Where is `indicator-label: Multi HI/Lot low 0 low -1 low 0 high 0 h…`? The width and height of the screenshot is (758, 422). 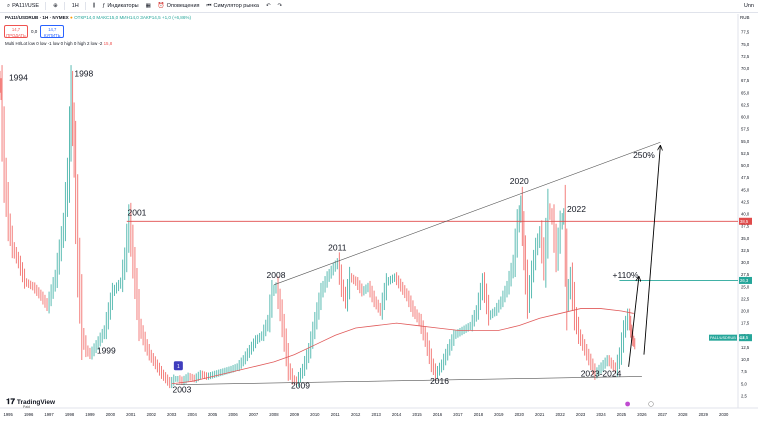 indicator-label: Multi HI/Lot low 0 low -1 low 0 high 0 h… is located at coordinates (54, 43).